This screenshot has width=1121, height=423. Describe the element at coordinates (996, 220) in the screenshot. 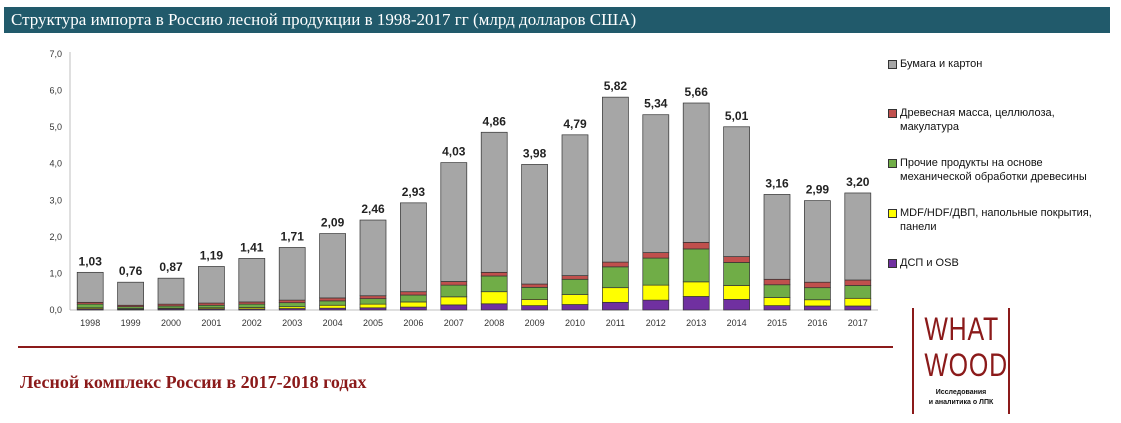

I see `legend-label: MDF/HDF/ДВП, напольные покрытия, панели` at that location.